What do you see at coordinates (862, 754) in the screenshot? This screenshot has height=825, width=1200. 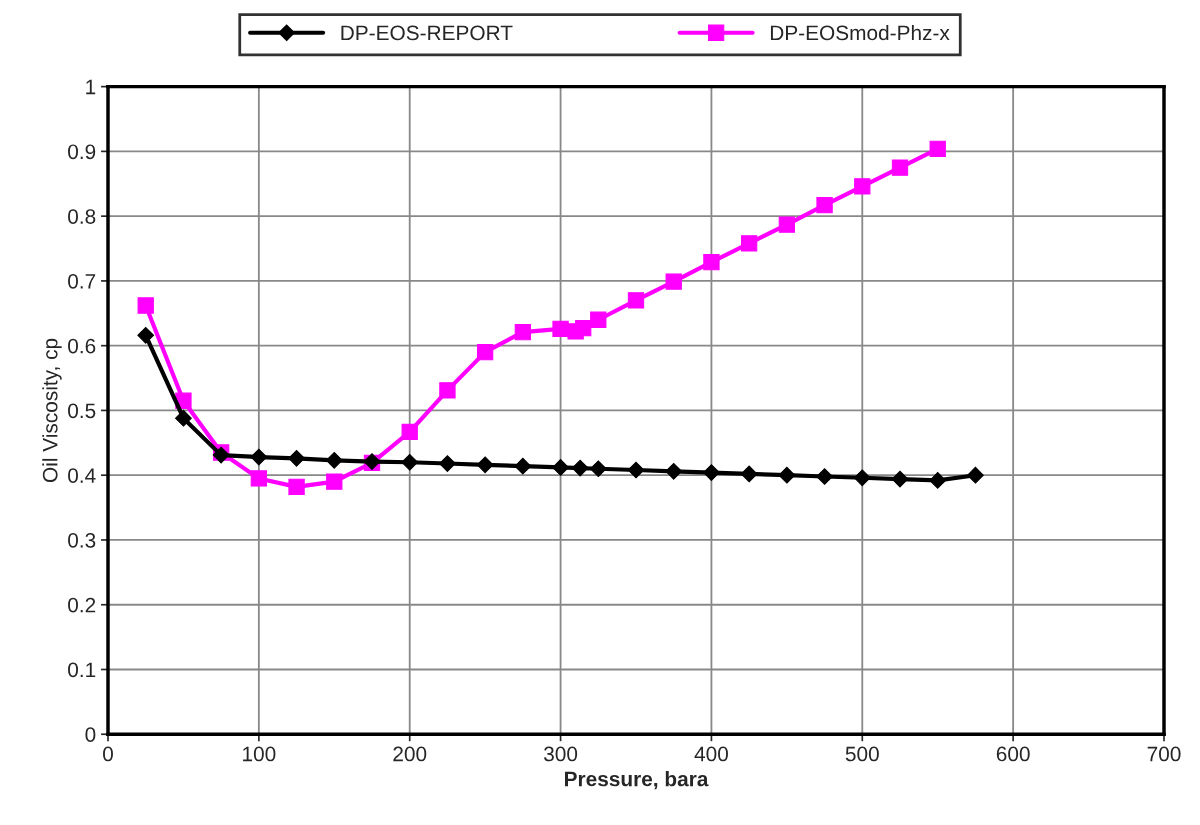 I see `x-tick-label: 500` at bounding box center [862, 754].